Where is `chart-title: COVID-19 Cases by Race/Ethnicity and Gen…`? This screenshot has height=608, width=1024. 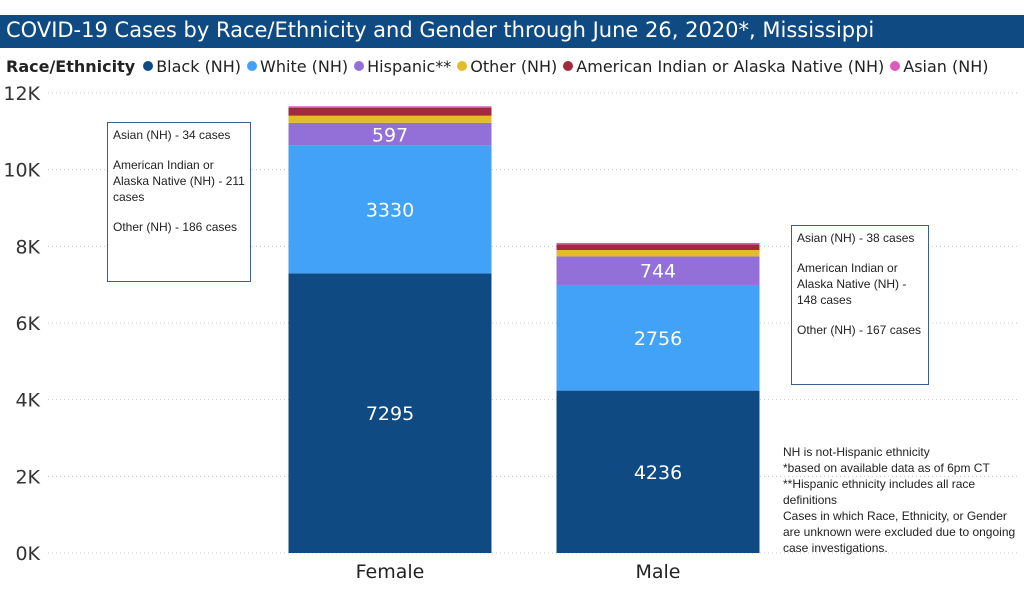 chart-title: COVID-19 Cases by Race/Ethnicity and Gen… is located at coordinates (440, 30).